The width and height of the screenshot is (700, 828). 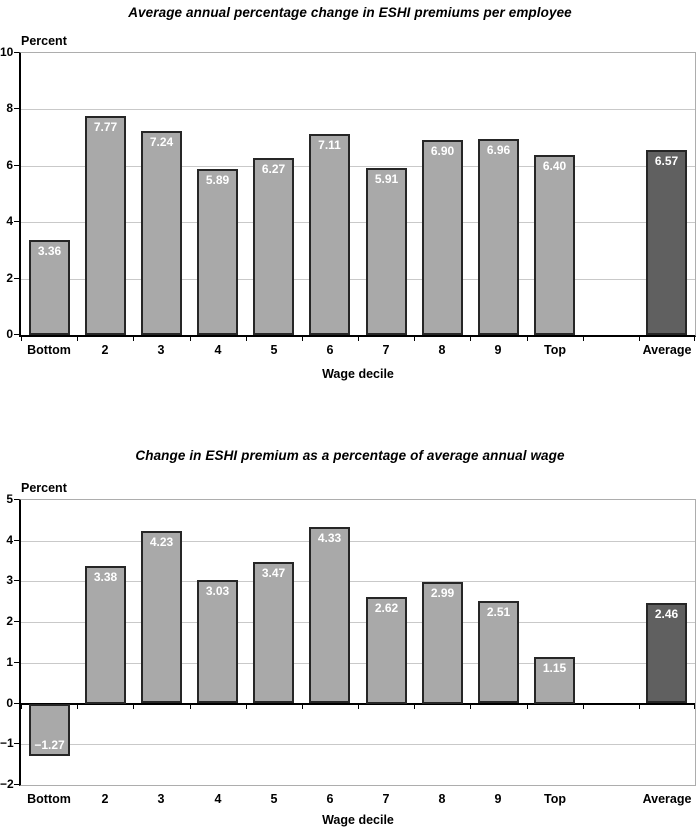 What do you see at coordinates (7, 743) in the screenshot?
I see `y-tick-label: −1` at bounding box center [7, 743].